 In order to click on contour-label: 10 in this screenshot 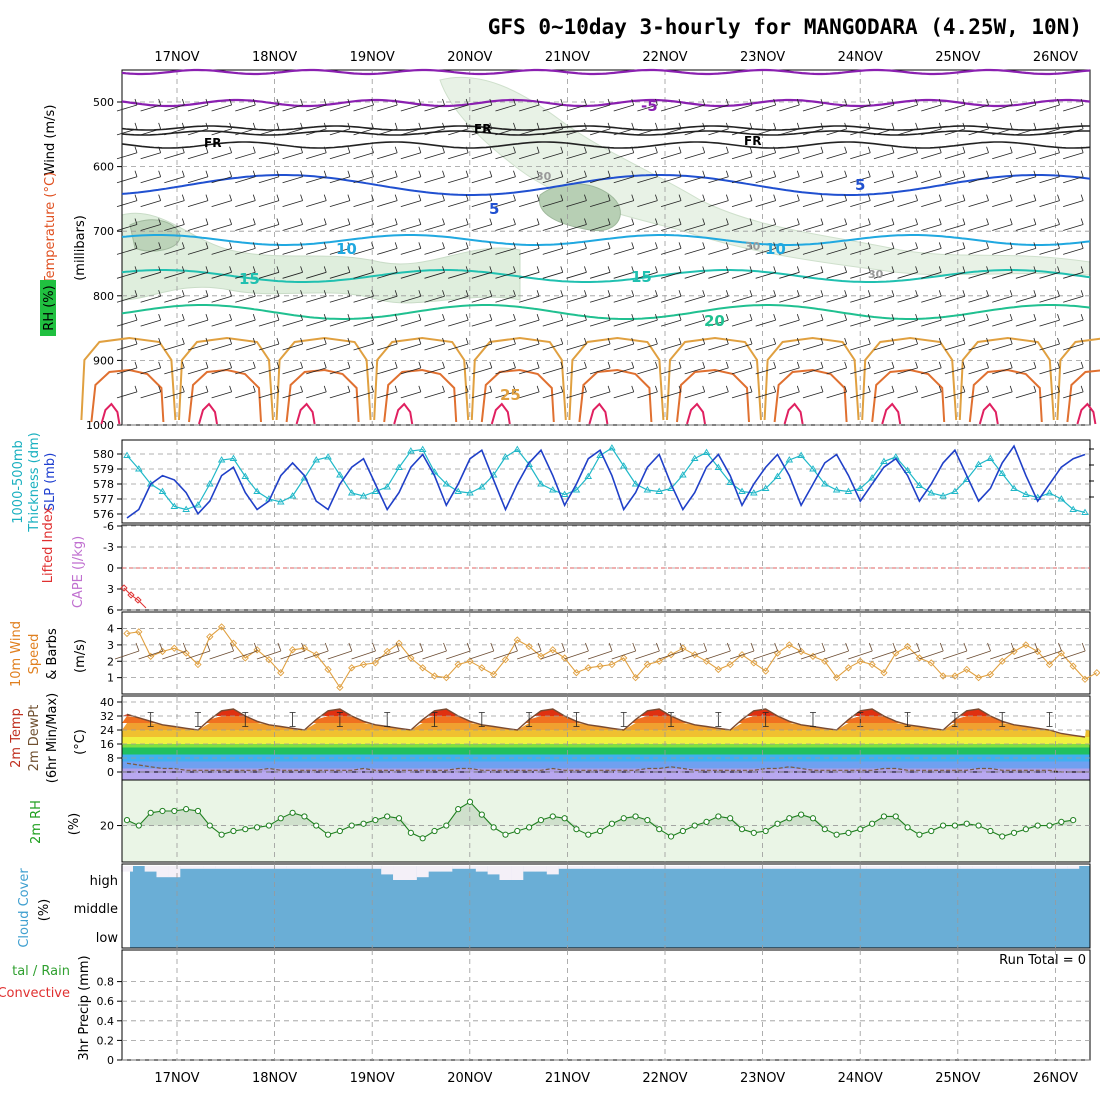, I will do `click(346, 249)`.